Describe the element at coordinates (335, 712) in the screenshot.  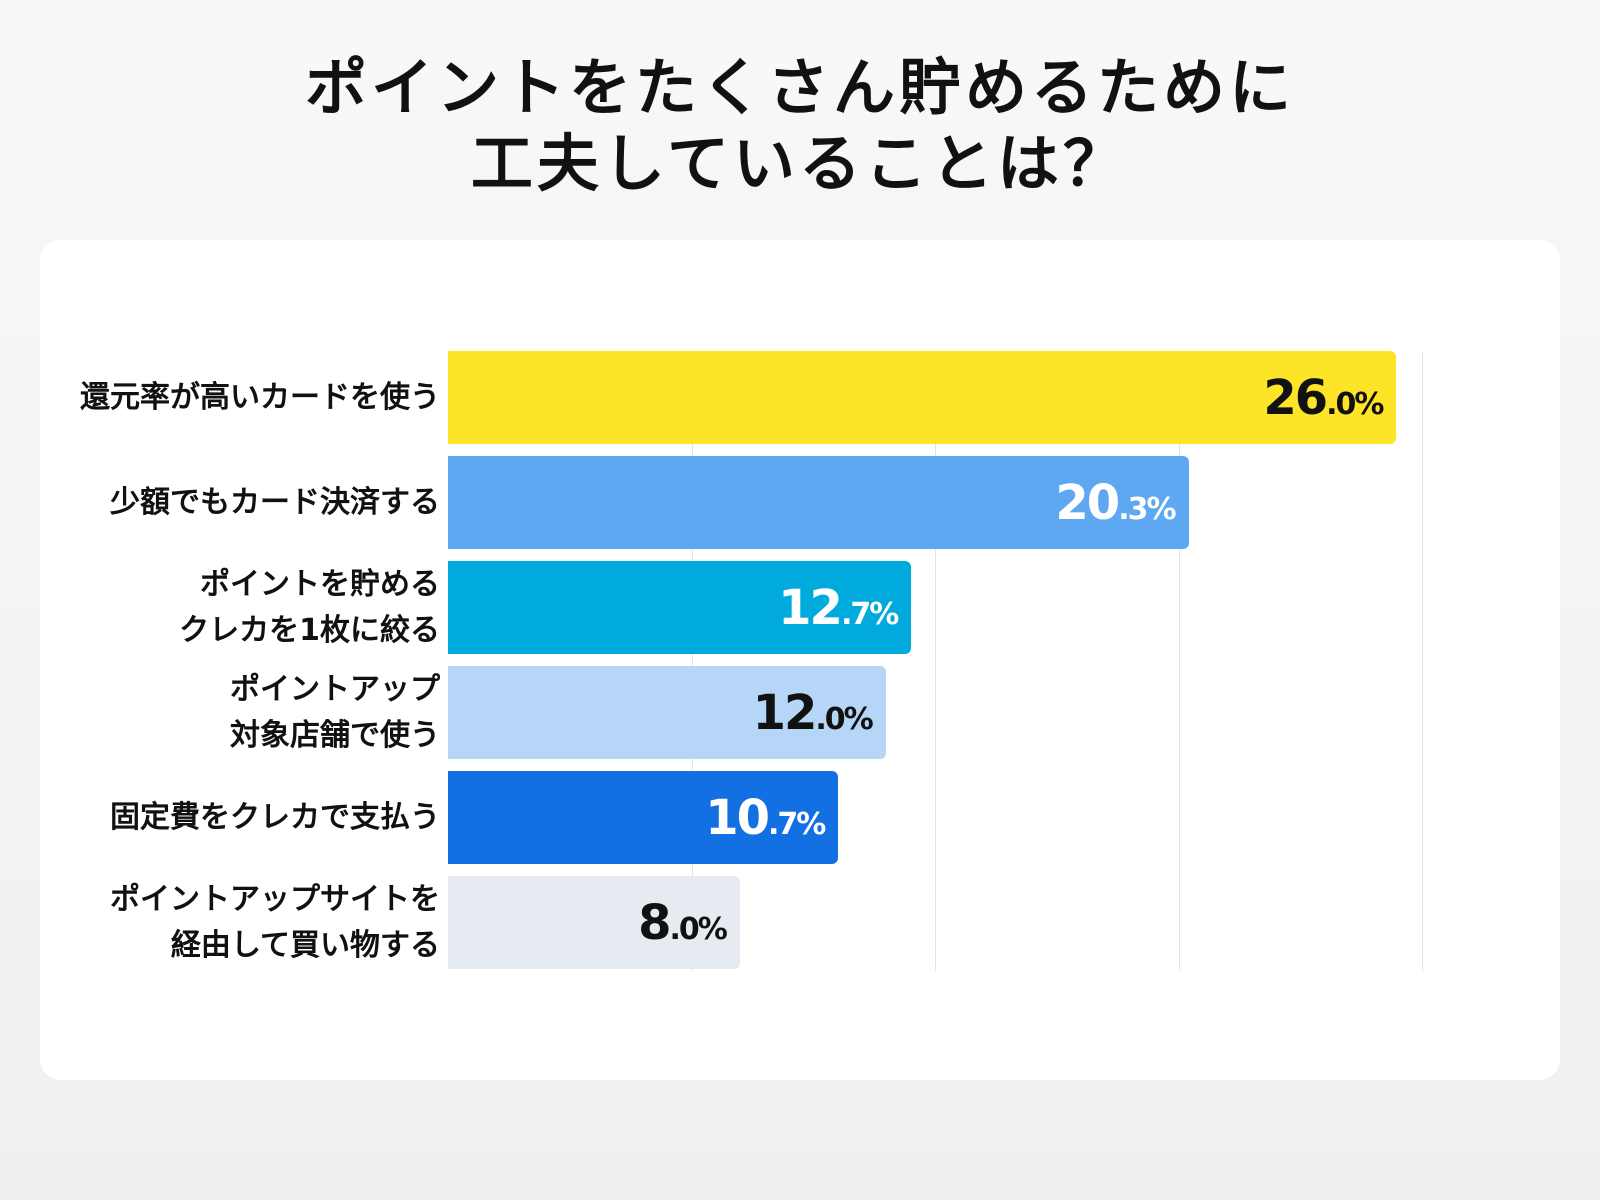
I see `category-label: ポイントアップ 対象店舗で使う` at that location.